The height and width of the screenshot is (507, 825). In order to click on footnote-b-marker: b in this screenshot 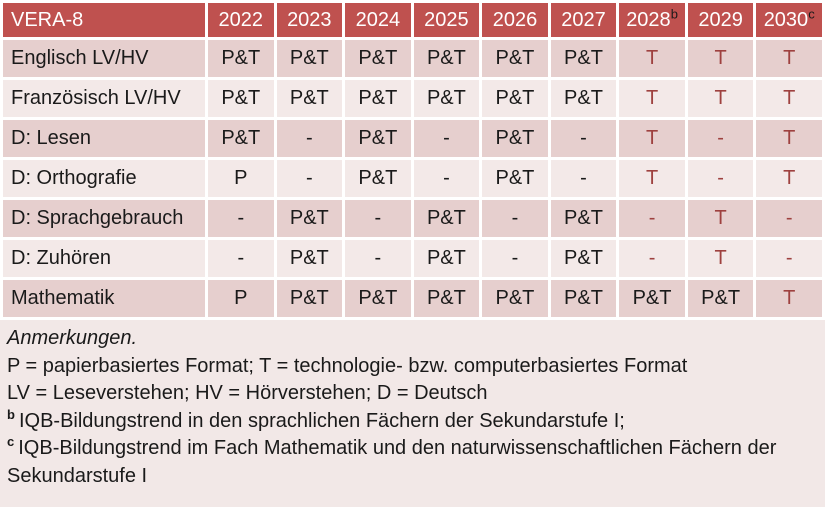, I will do `click(11, 414)`.